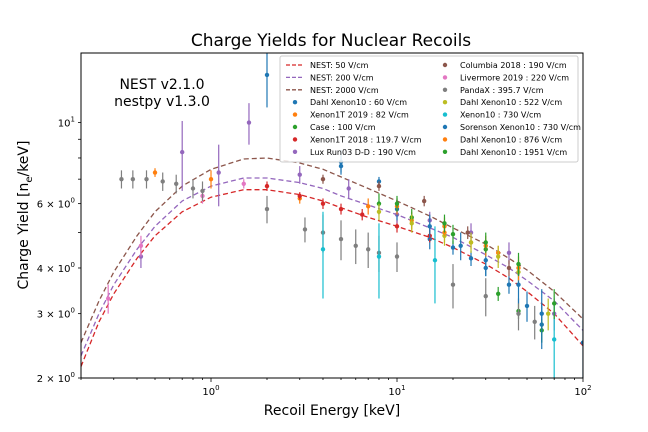 The height and width of the screenshot is (432, 648). I want to click on y-axis-label-sub: e, so click(29, 180).